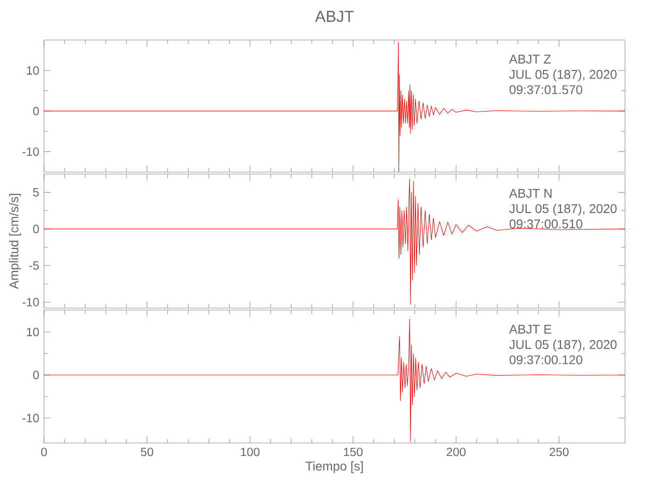 This screenshot has width=650, height=500. Describe the element at coordinates (546, 89) in the screenshot. I see `annotation: 09:37:01.570` at that location.